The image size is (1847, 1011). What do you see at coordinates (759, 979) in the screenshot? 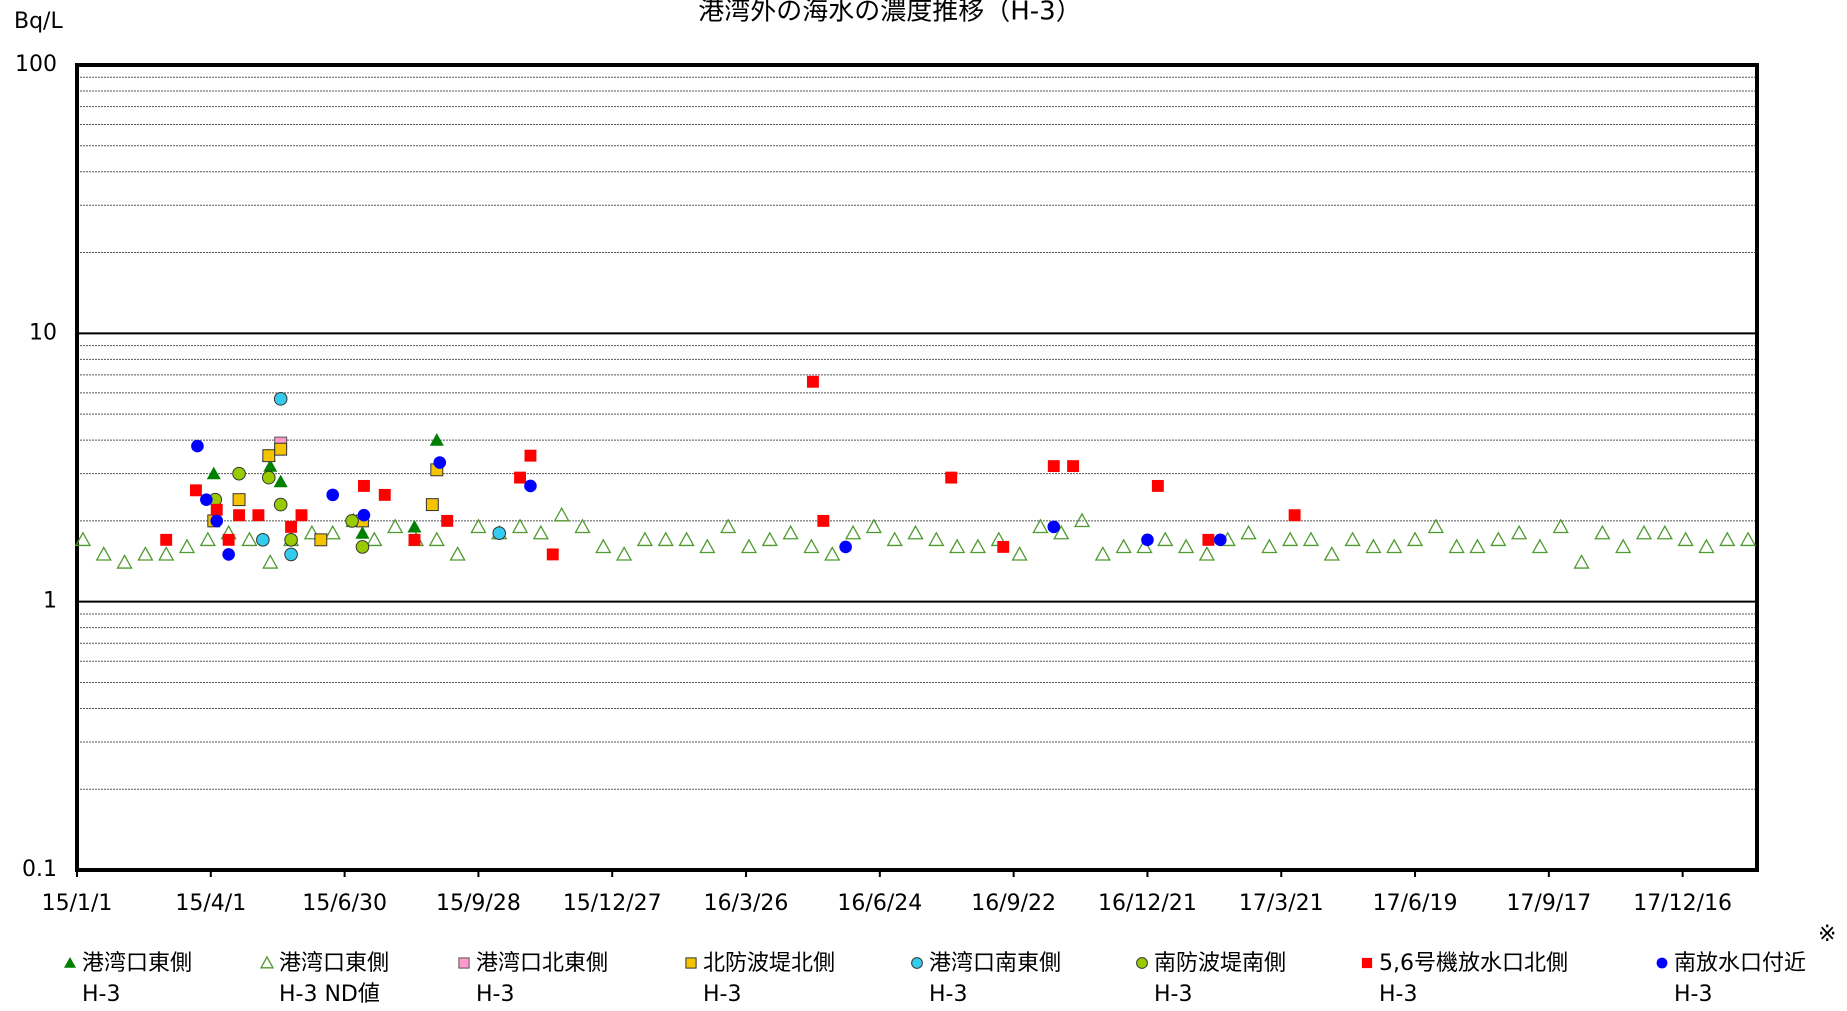
I see `legend-entry: 北防波堤北側 H-3` at bounding box center [759, 979].